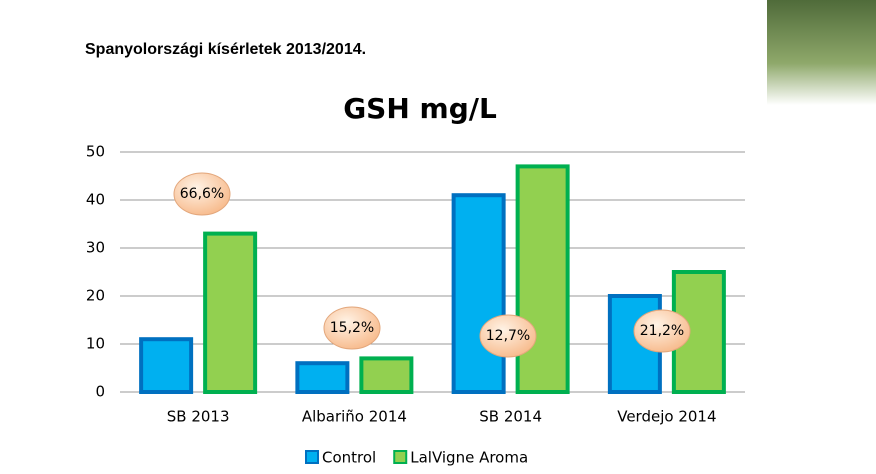  I want to click on annotation: 21,2%, so click(662, 331).